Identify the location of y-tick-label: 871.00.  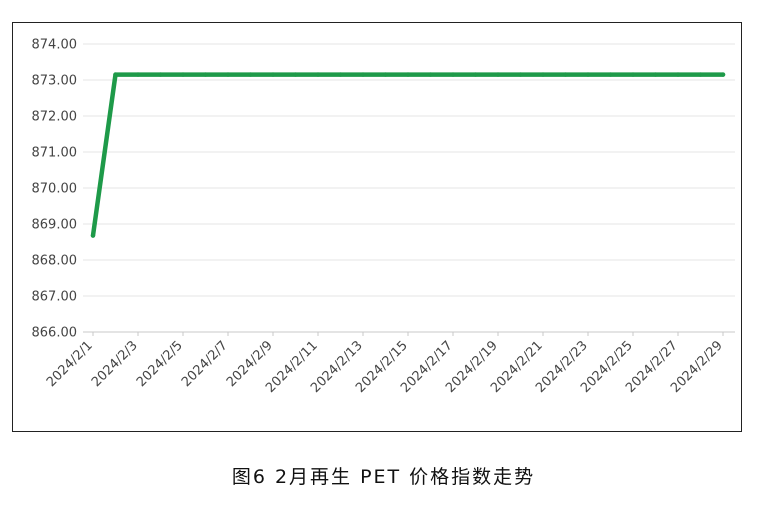
(55, 153).